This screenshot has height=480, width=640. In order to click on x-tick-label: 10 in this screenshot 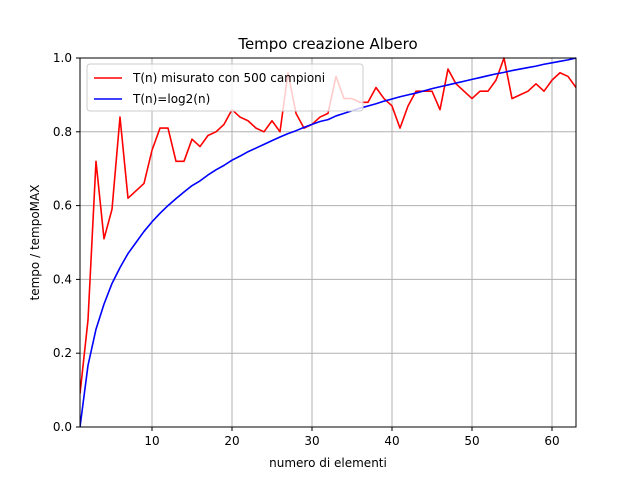, I will do `click(151, 441)`.